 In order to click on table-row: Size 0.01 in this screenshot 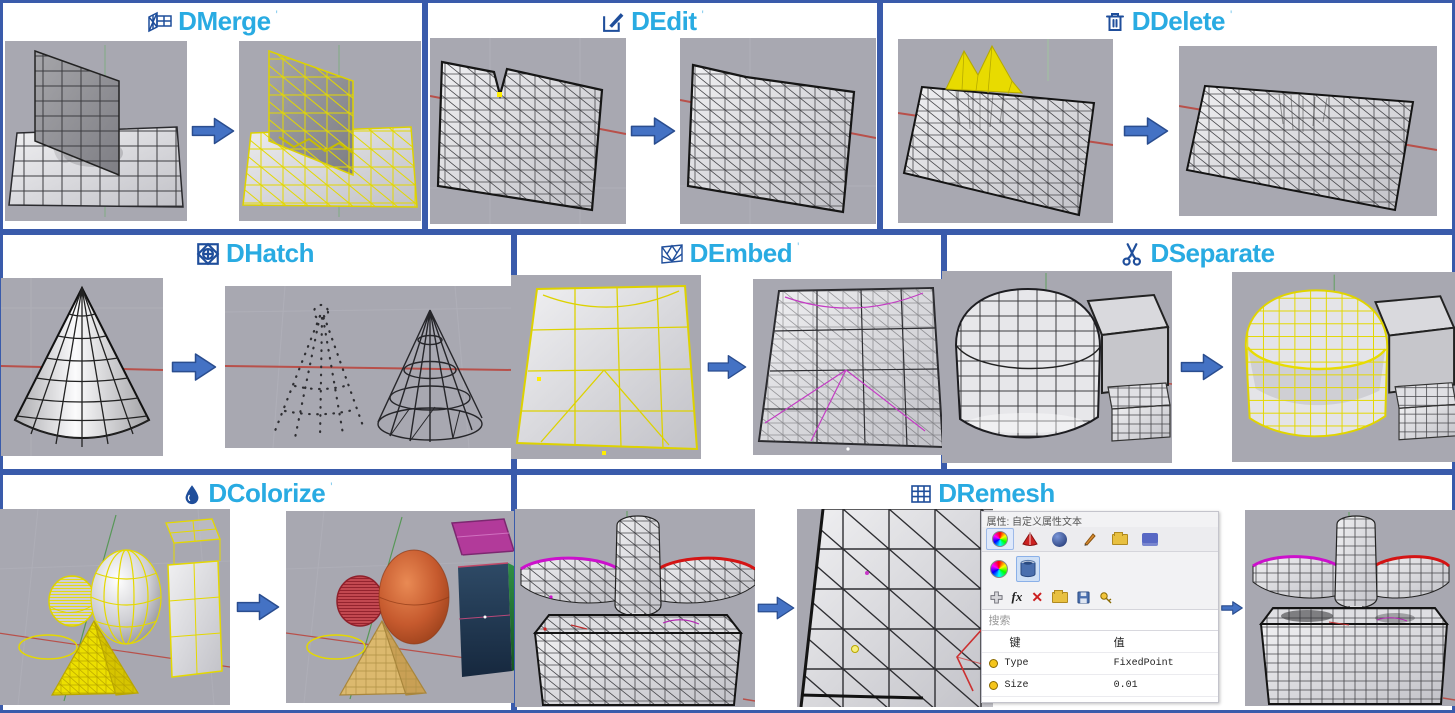, I will do `click(1099, 686)`.